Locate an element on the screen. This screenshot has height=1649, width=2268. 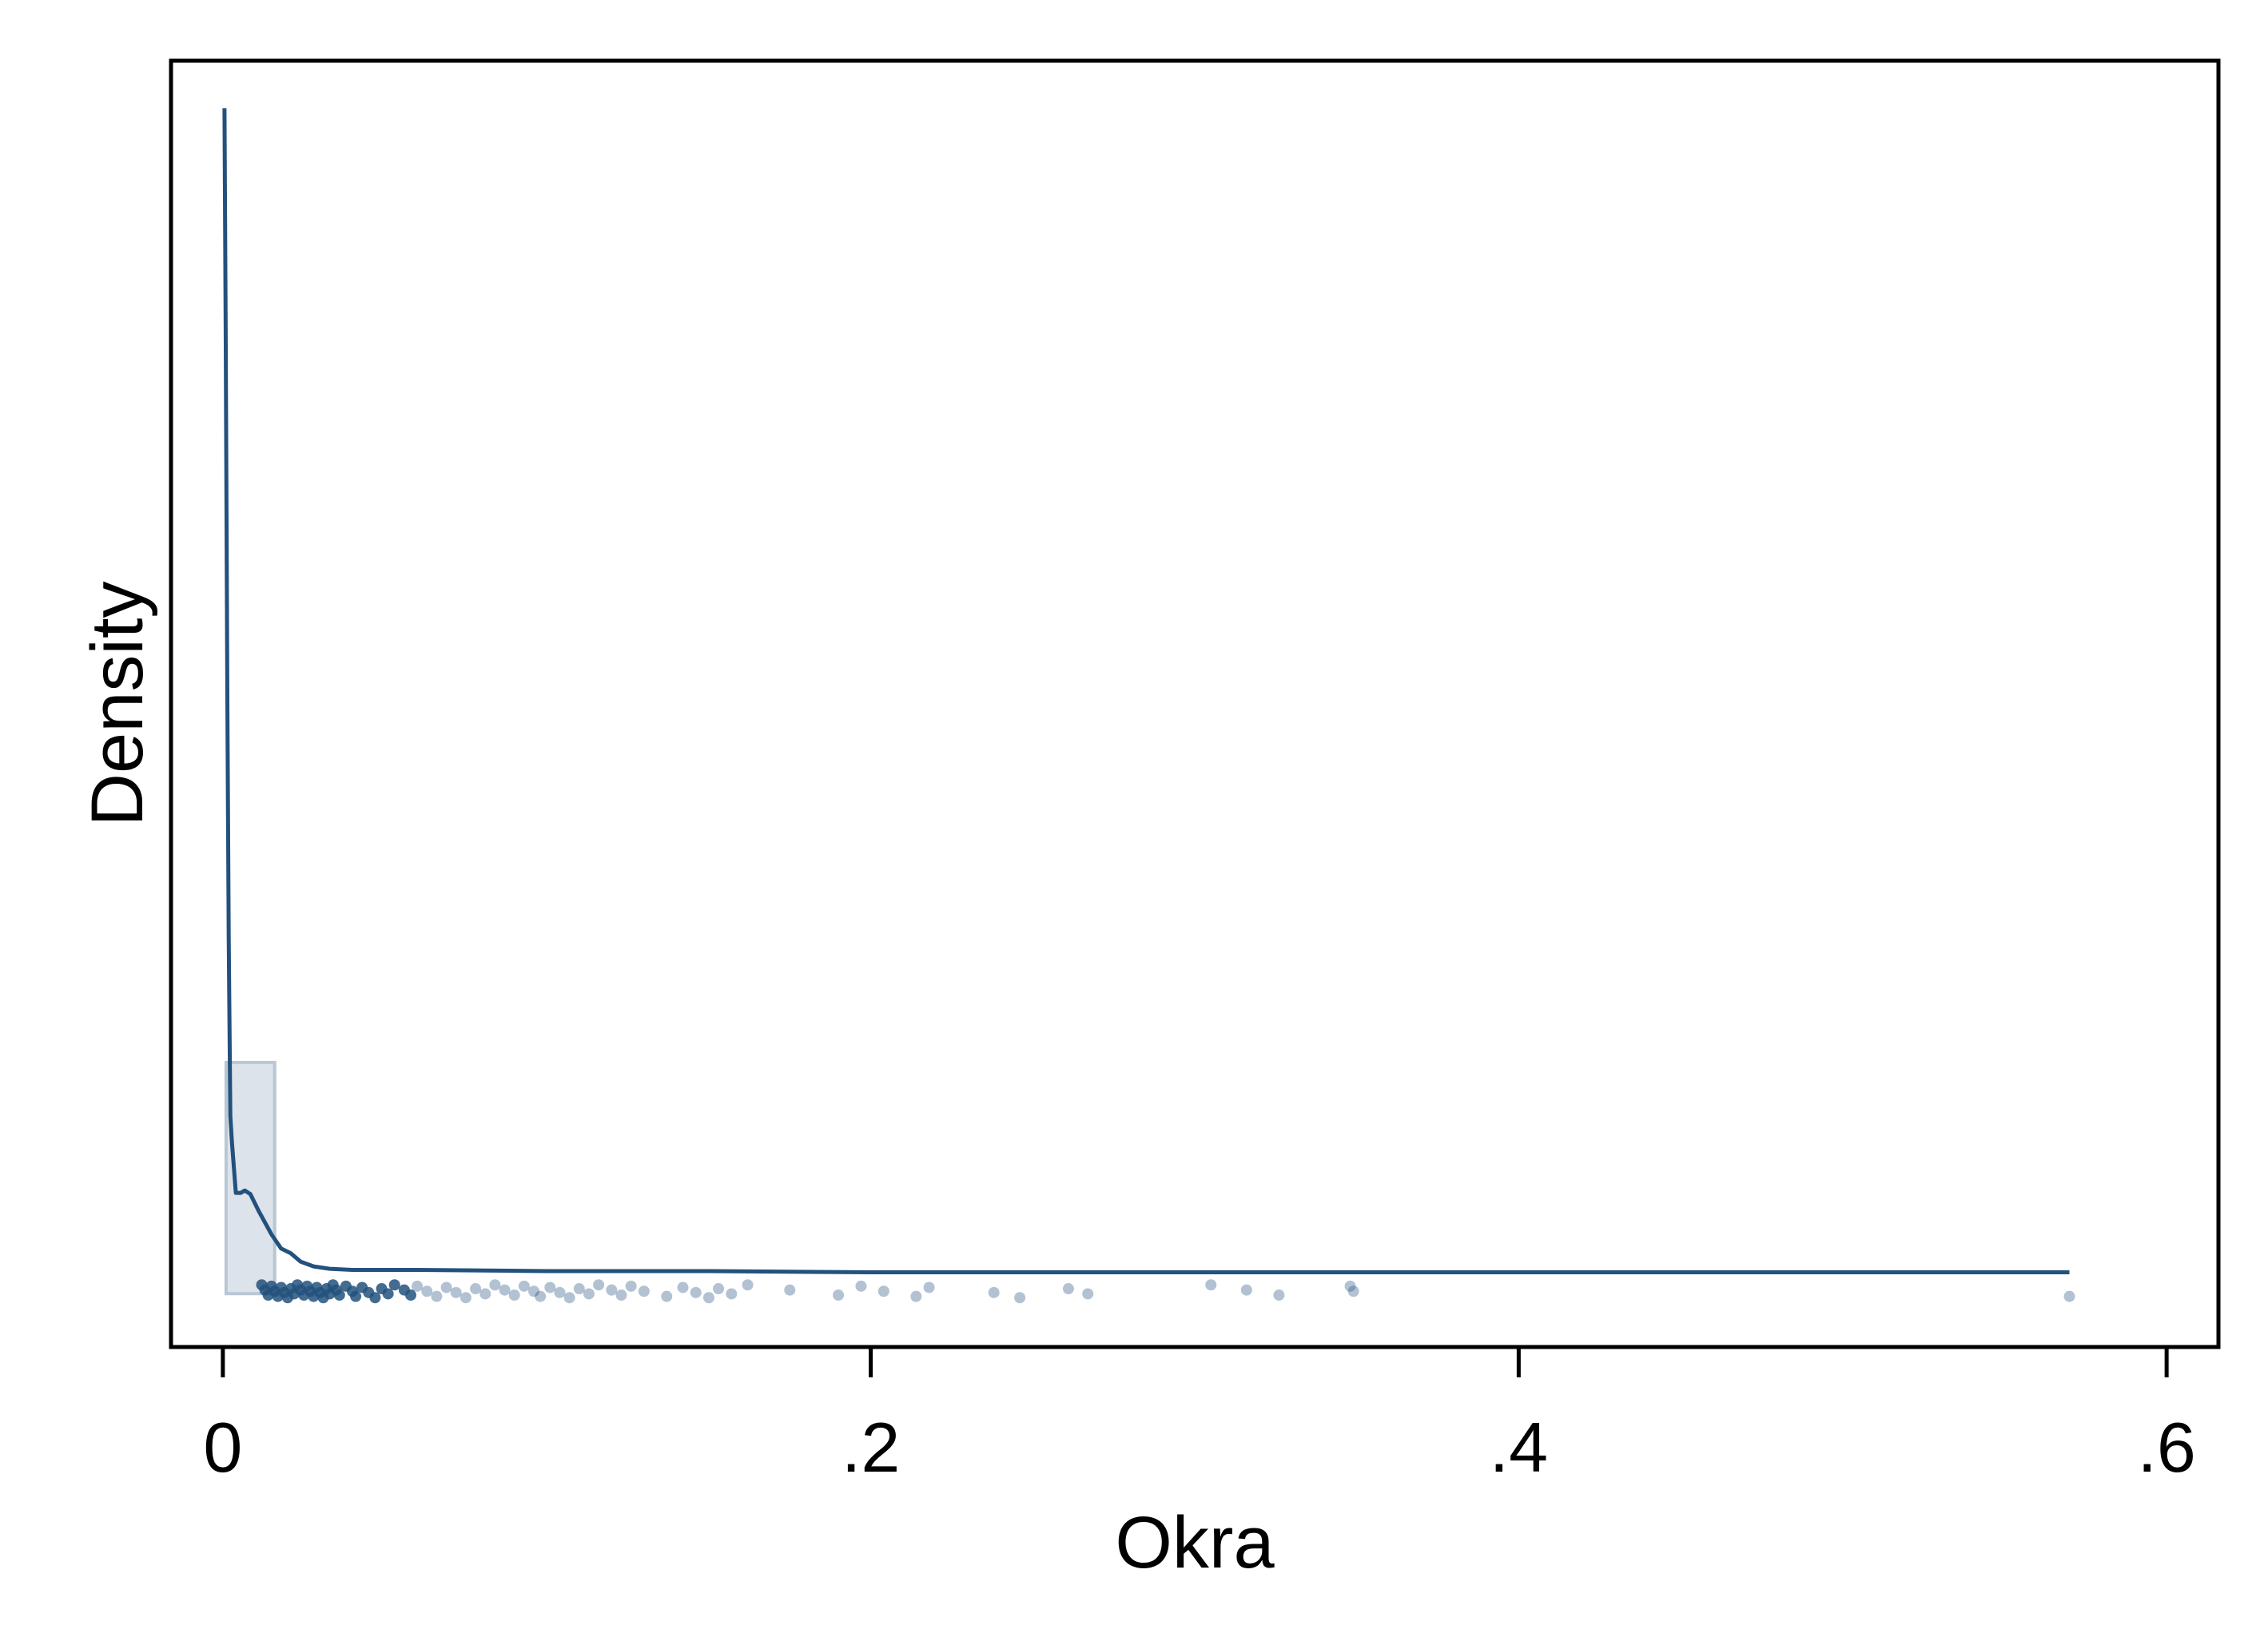
x-tick-label: .6 is located at coordinates (2166, 1447).